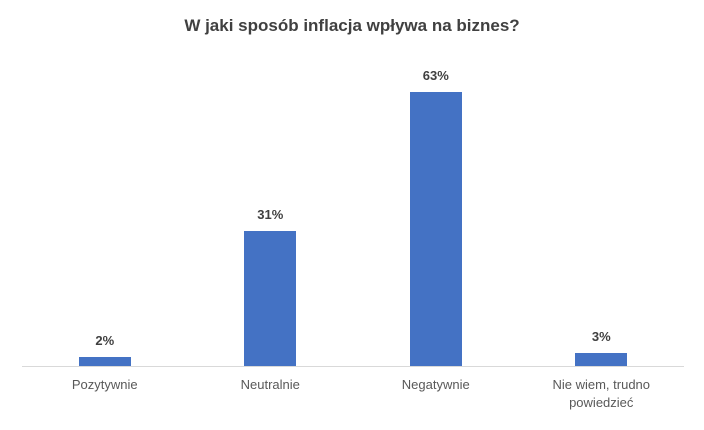 The height and width of the screenshot is (430, 704). Describe the element at coordinates (104, 384) in the screenshot. I see `x-tick-label: Pozytywnie` at that location.